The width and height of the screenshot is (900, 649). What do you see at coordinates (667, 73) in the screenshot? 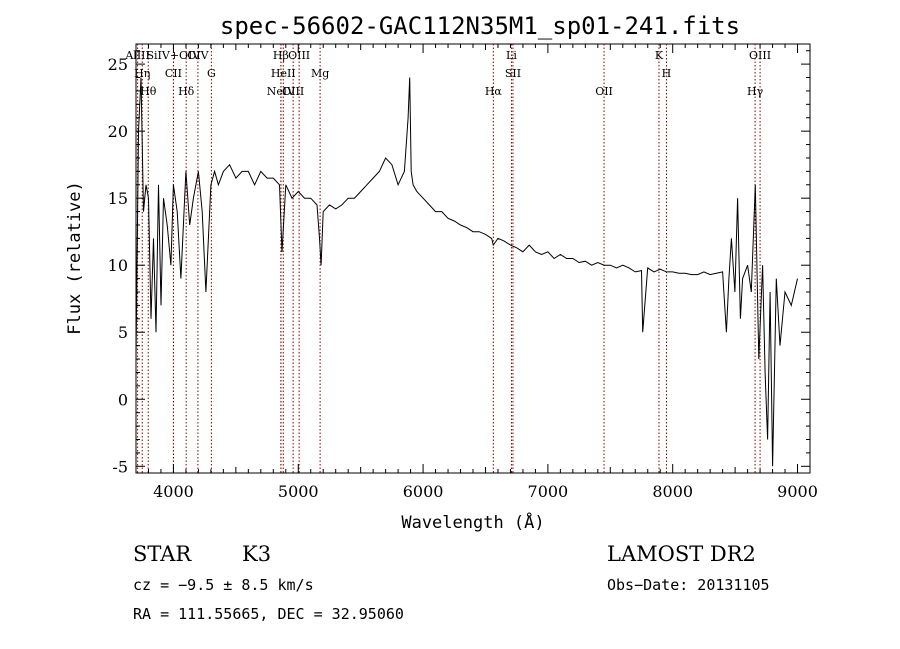
I see `line-label-19: H` at bounding box center [667, 73].